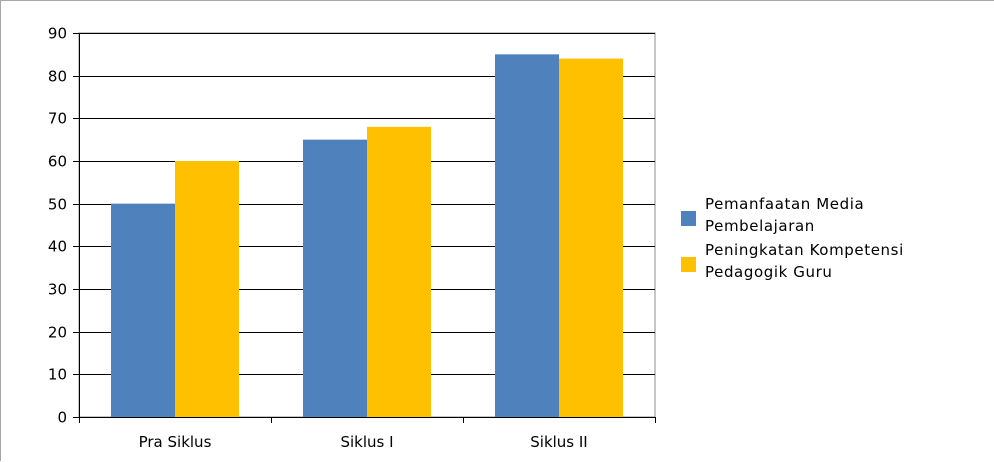 The width and height of the screenshot is (994, 462). I want to click on bar-series-1-siklus-i, so click(335, 278).